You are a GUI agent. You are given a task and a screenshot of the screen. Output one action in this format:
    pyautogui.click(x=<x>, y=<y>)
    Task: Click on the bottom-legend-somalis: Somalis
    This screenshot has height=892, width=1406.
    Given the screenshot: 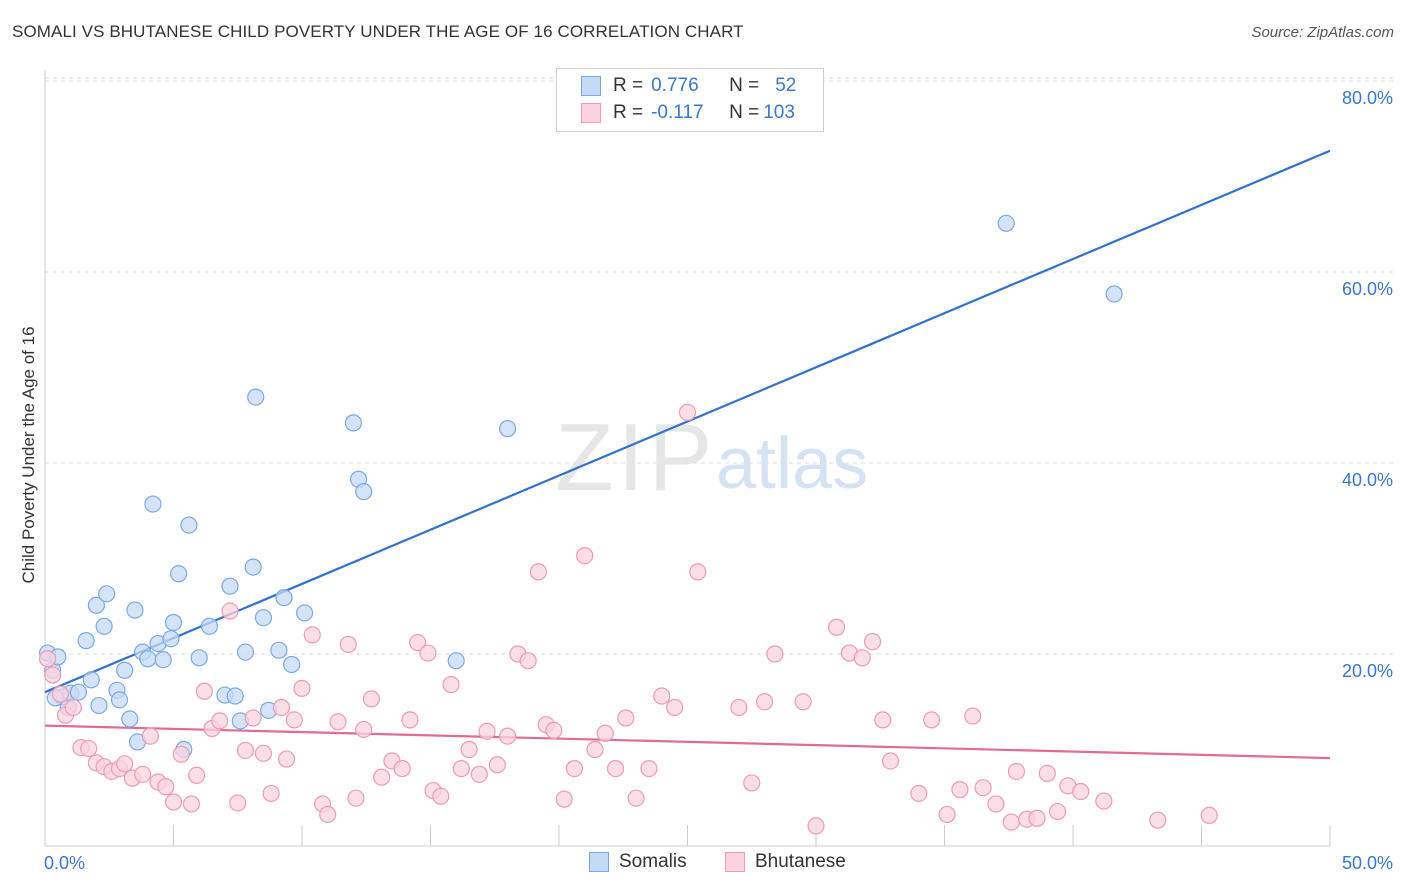 What is the action you would take?
    pyautogui.click(x=638, y=862)
    